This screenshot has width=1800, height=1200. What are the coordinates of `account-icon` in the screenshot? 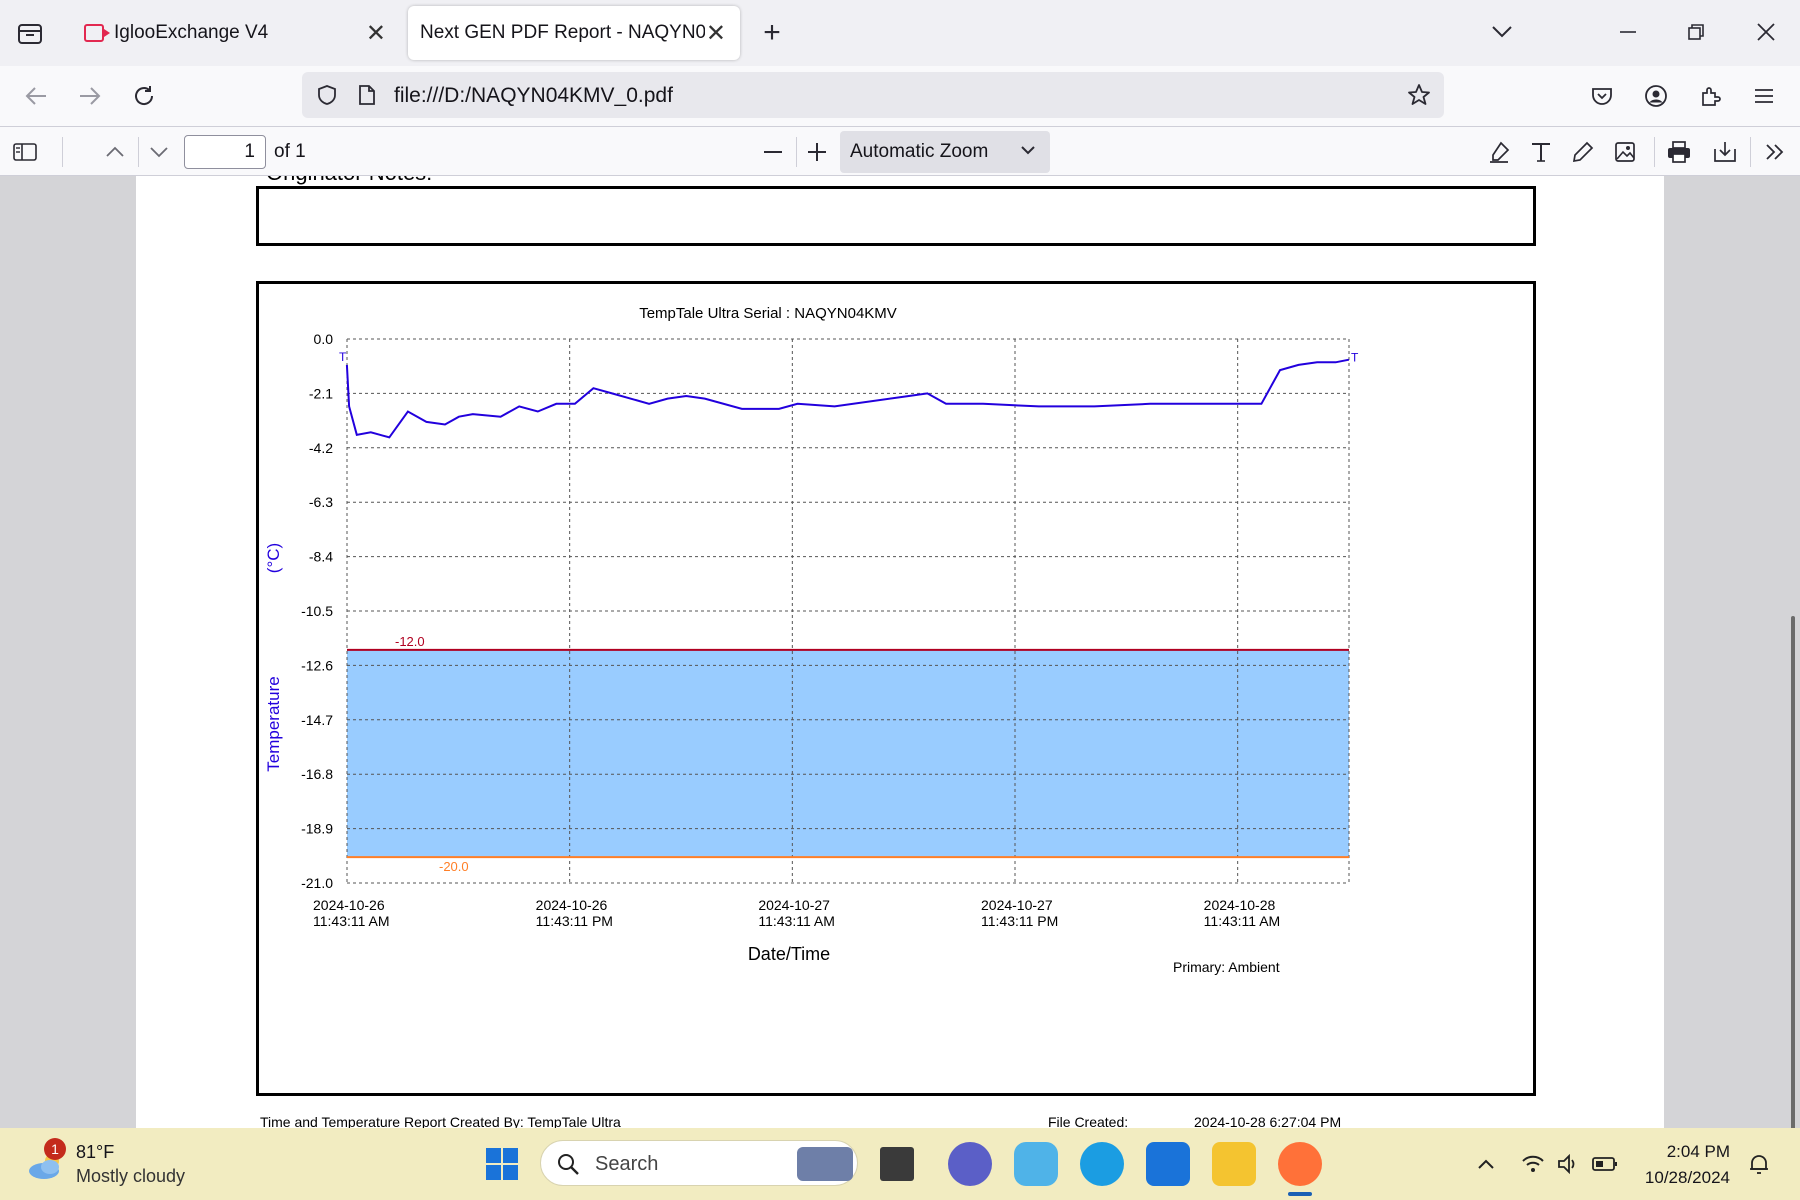 It's located at (1656, 96).